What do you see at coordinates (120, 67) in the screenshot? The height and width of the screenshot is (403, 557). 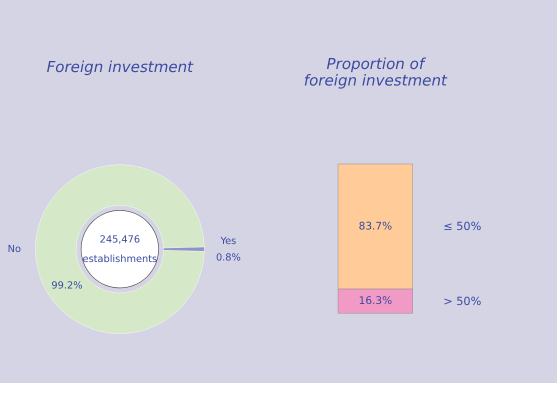 I see `chart-title: Foreign investment` at bounding box center [120, 67].